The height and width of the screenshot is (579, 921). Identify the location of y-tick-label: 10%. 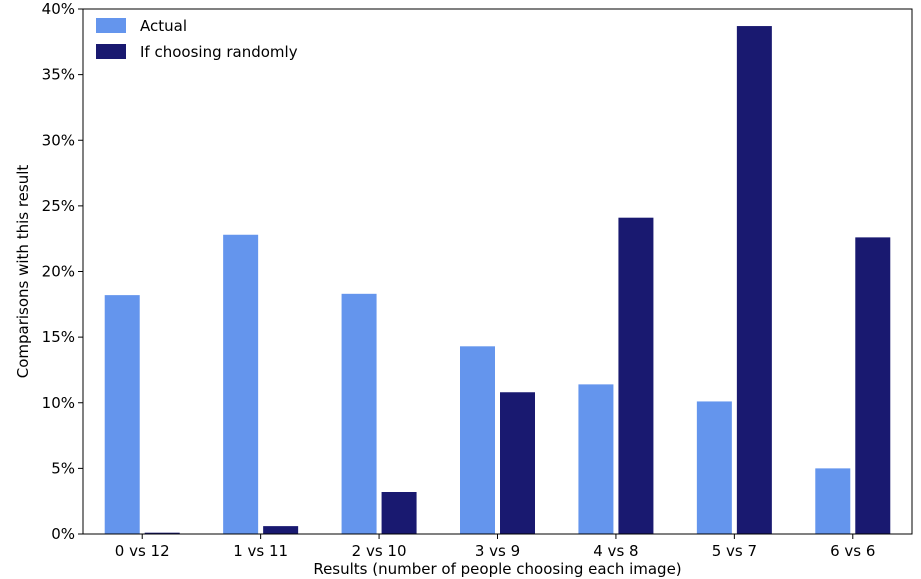
(58, 403).